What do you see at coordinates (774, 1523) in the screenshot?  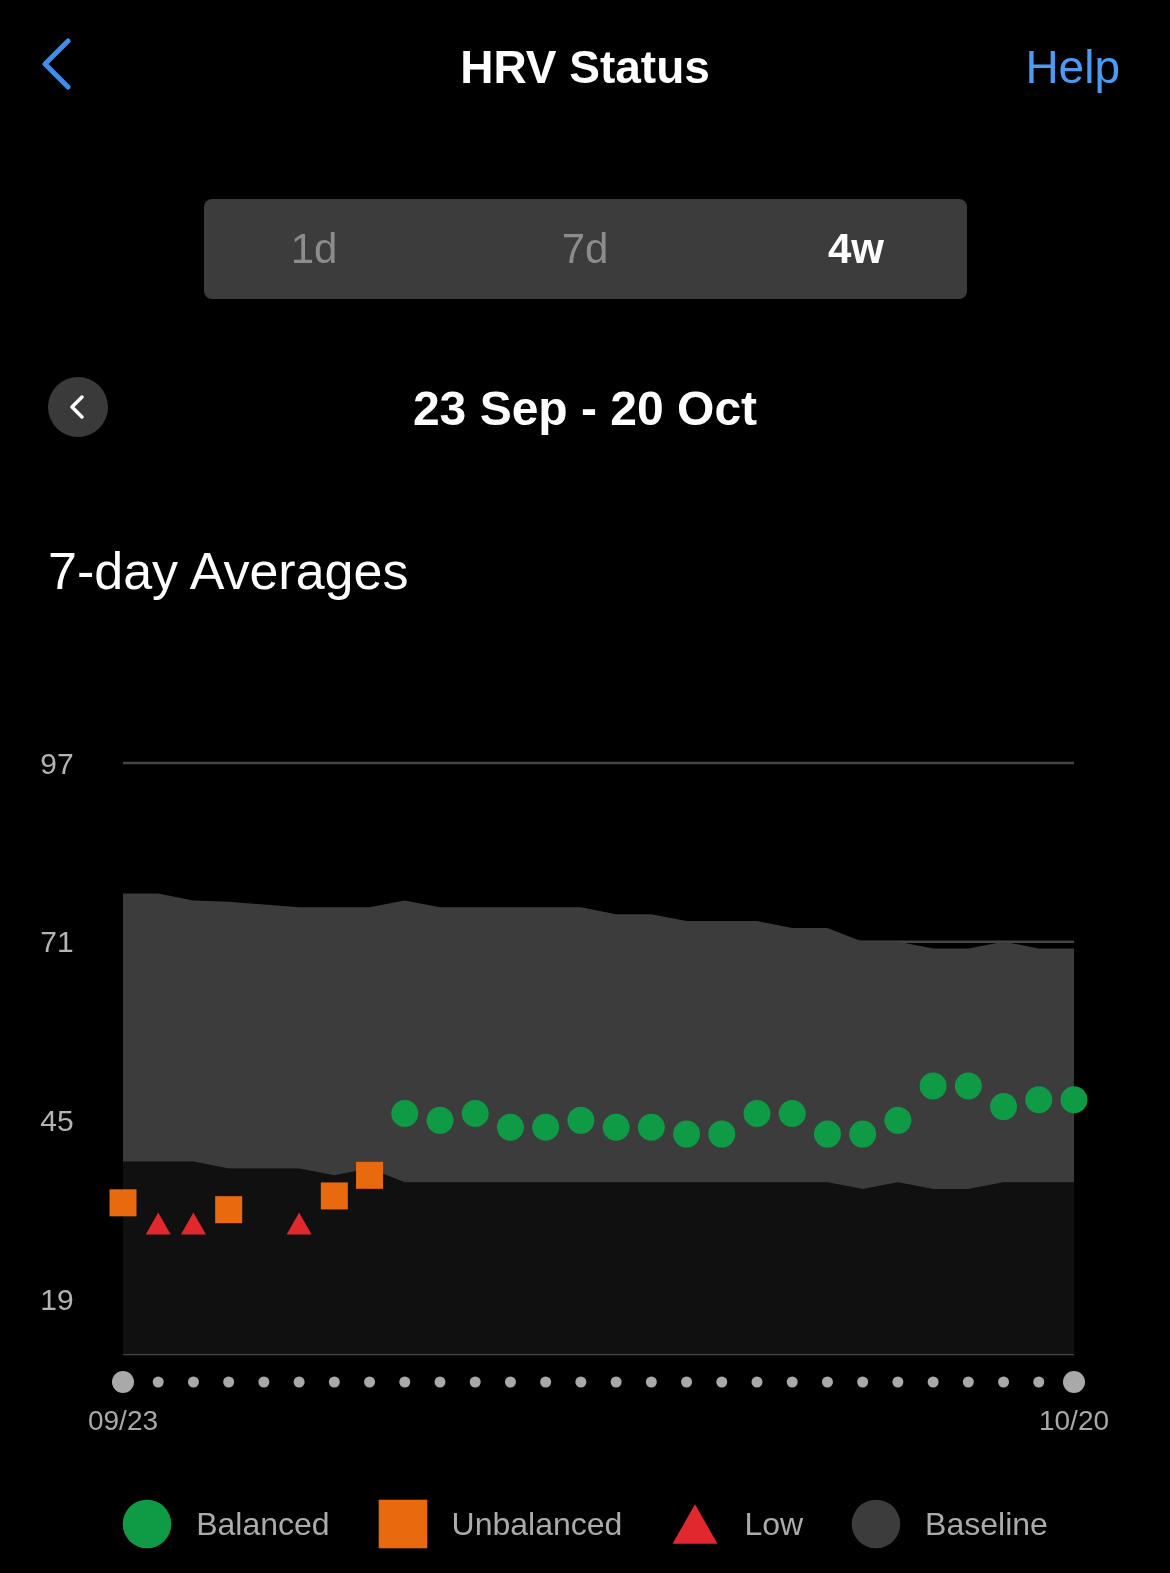 I see `legend-label: Low` at bounding box center [774, 1523].